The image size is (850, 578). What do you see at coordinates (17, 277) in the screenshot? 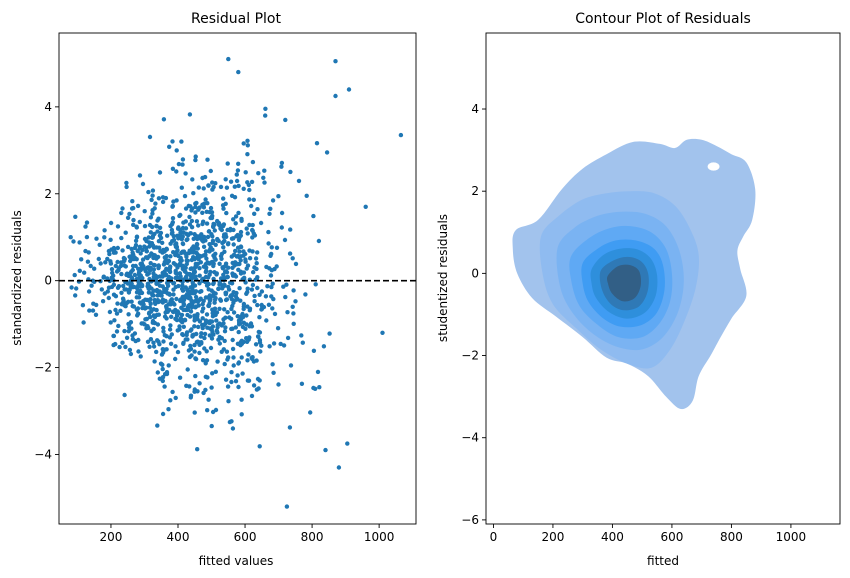
I see `residual-plot-ylabel: standardized residuals` at bounding box center [17, 277].